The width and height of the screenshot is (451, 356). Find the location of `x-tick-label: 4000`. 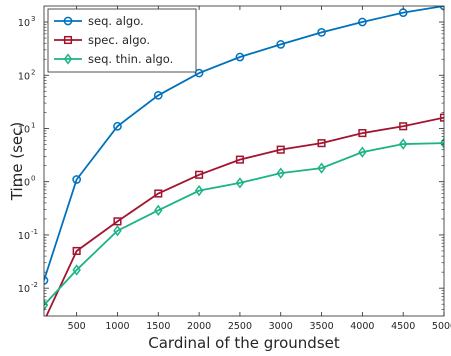

x-tick-label: 4000 is located at coordinates (362, 326).